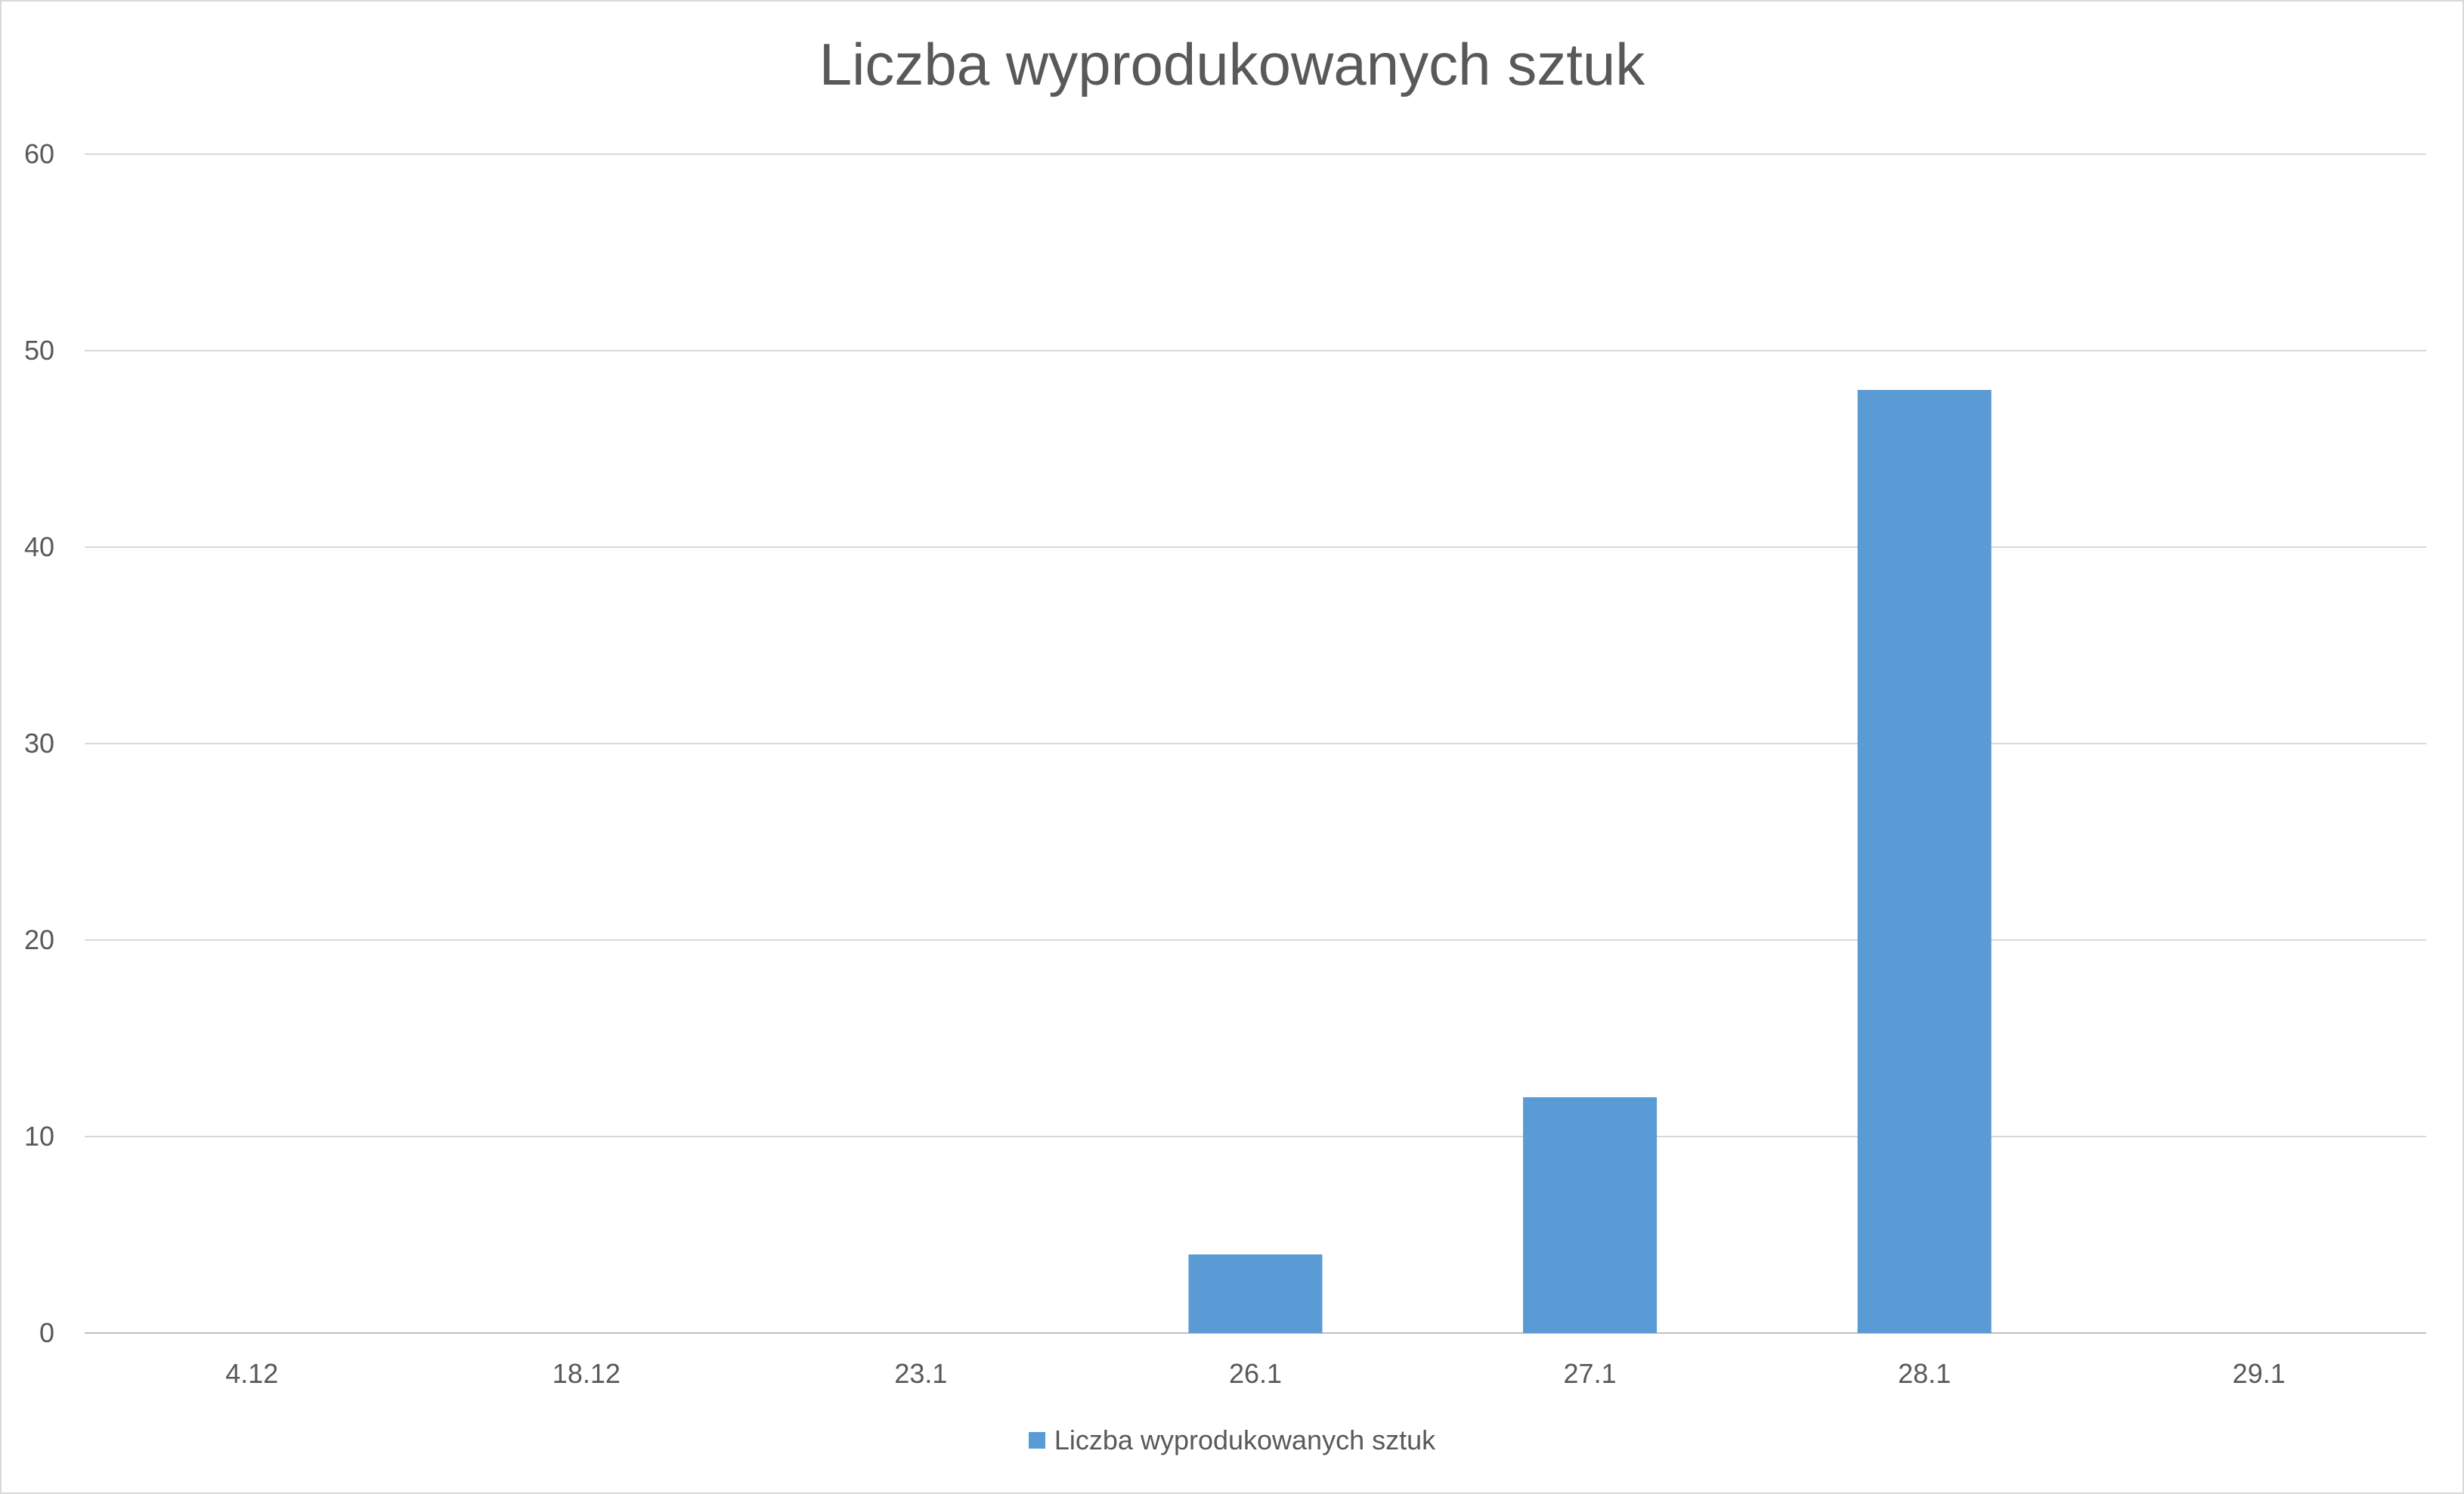 The width and height of the screenshot is (2464, 1494). I want to click on y-tick-label: 50, so click(39, 351).